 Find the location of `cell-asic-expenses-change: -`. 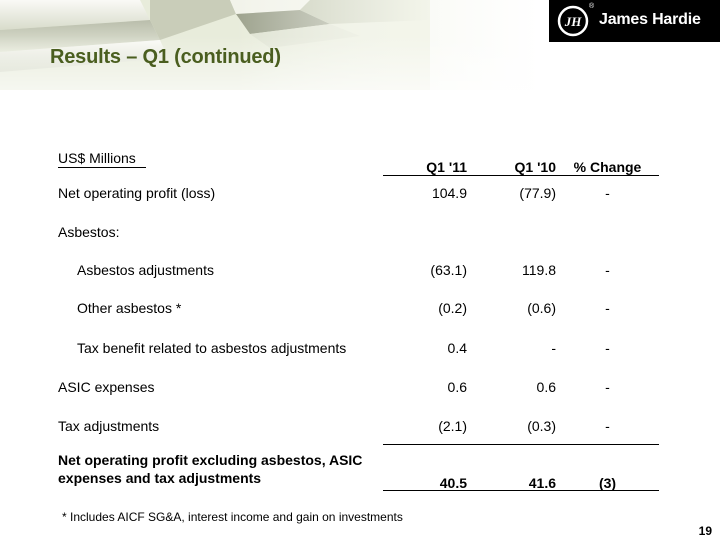

cell-asic-expenses-change: - is located at coordinates (607, 387).